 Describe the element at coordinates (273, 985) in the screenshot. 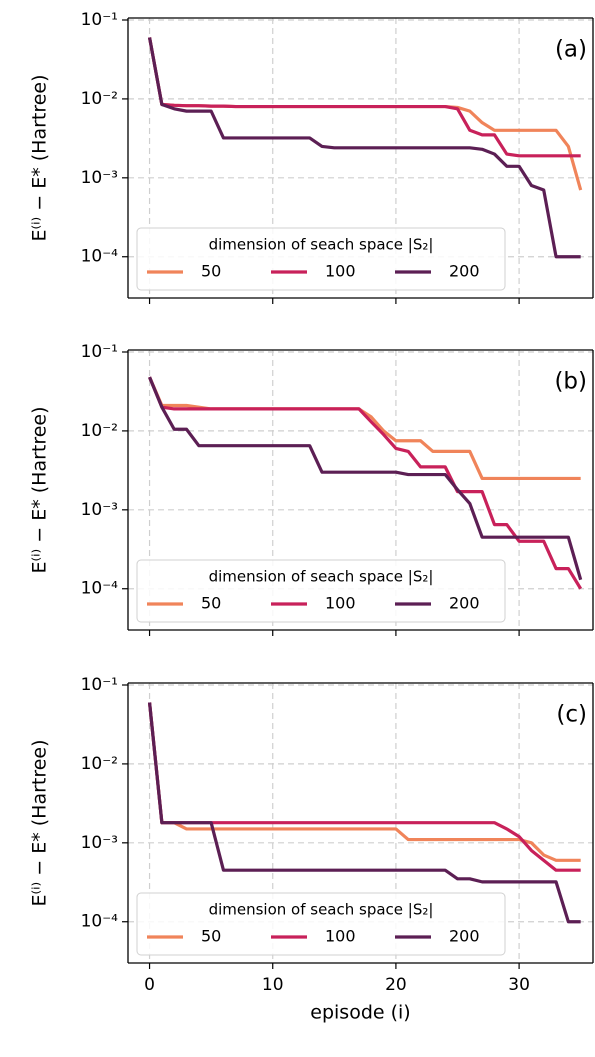

I see `x-tick-label: 10` at that location.